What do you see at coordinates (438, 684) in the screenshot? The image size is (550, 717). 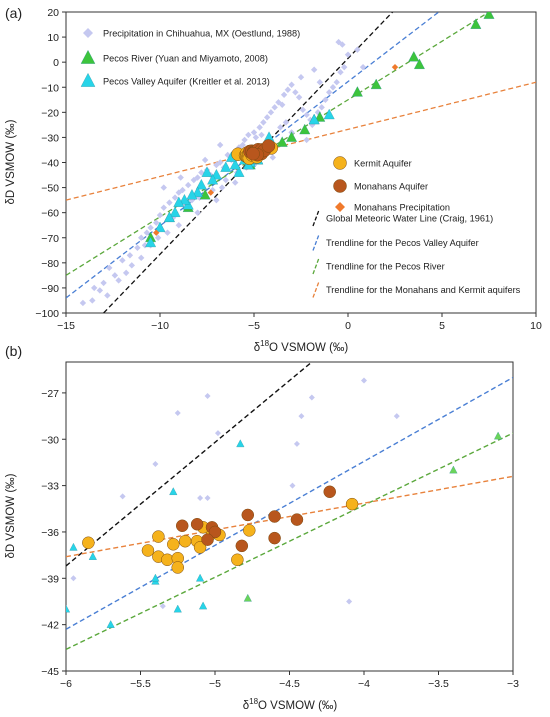 I see `x-tick-label-b-5: −3.5` at bounding box center [438, 684].